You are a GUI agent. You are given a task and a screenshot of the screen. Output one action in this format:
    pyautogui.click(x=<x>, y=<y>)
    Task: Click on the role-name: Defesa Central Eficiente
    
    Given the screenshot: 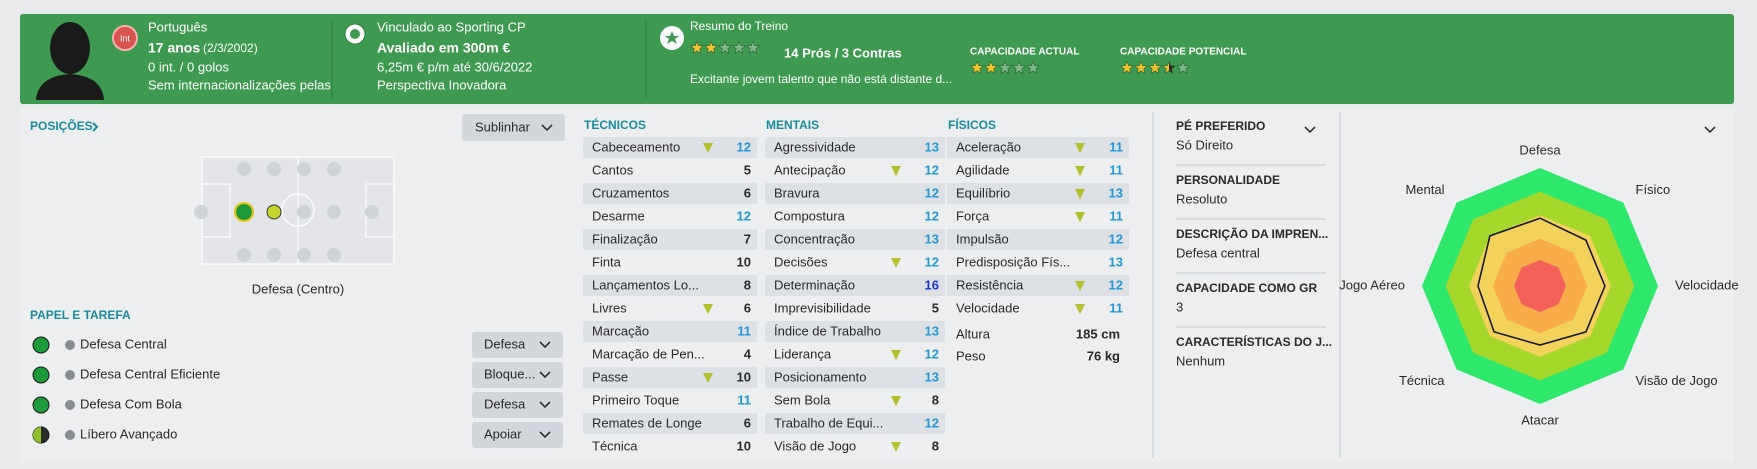 What is the action you would take?
    pyautogui.click(x=150, y=373)
    